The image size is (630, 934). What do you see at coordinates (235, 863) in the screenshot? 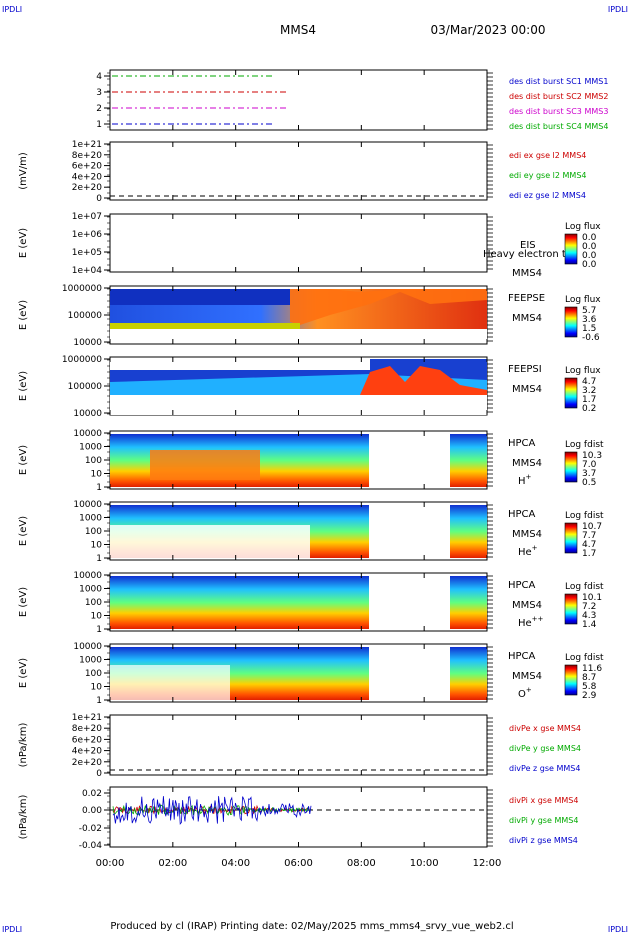
I see `x-tick-label: 04:00` at bounding box center [235, 863].